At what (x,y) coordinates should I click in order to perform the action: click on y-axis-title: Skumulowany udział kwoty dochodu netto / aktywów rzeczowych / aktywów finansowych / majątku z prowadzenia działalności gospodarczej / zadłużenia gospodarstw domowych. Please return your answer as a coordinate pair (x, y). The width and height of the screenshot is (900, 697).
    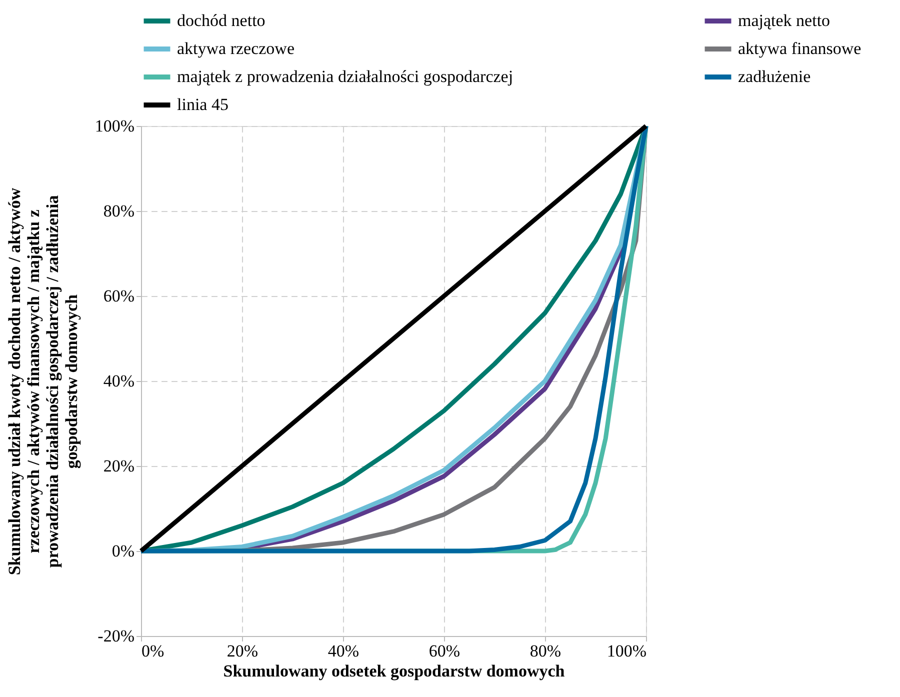
    Looking at the image, I should click on (42, 381).